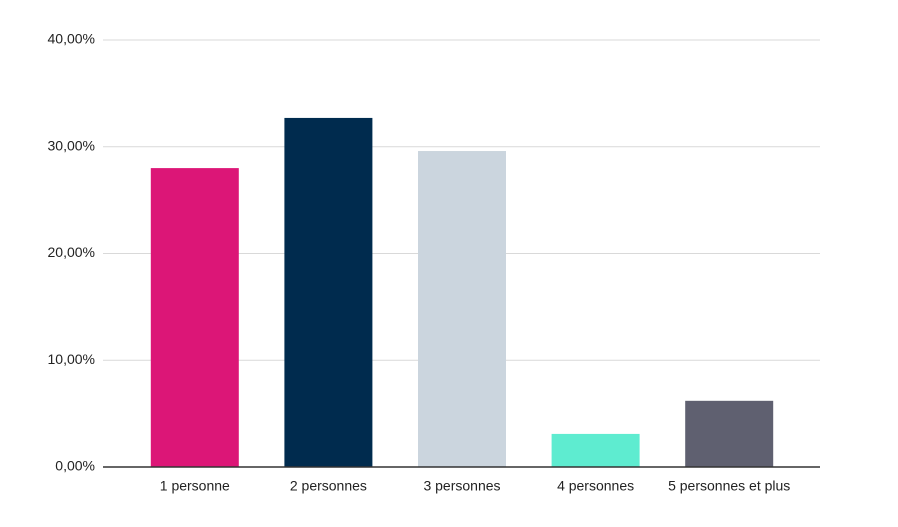  Describe the element at coordinates (75, 466) in the screenshot. I see `y-tick-label: 0,00%` at that location.